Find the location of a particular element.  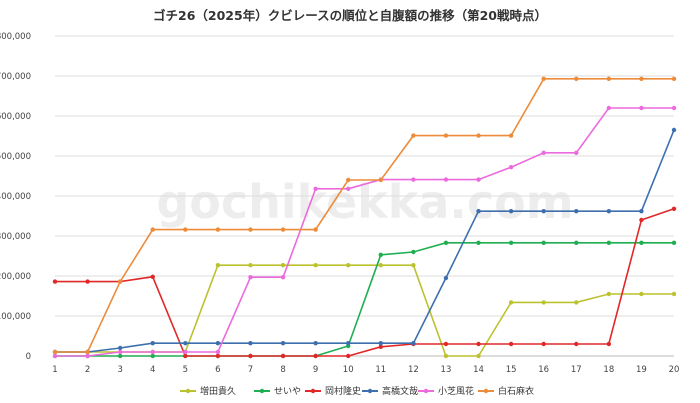

y-tick-label: 300,000 is located at coordinates (15, 237).